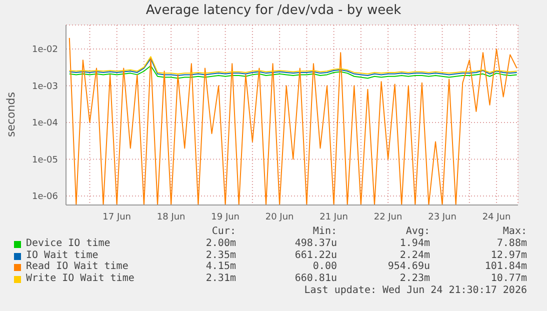  I want to click on line-series, so click(293, 72).